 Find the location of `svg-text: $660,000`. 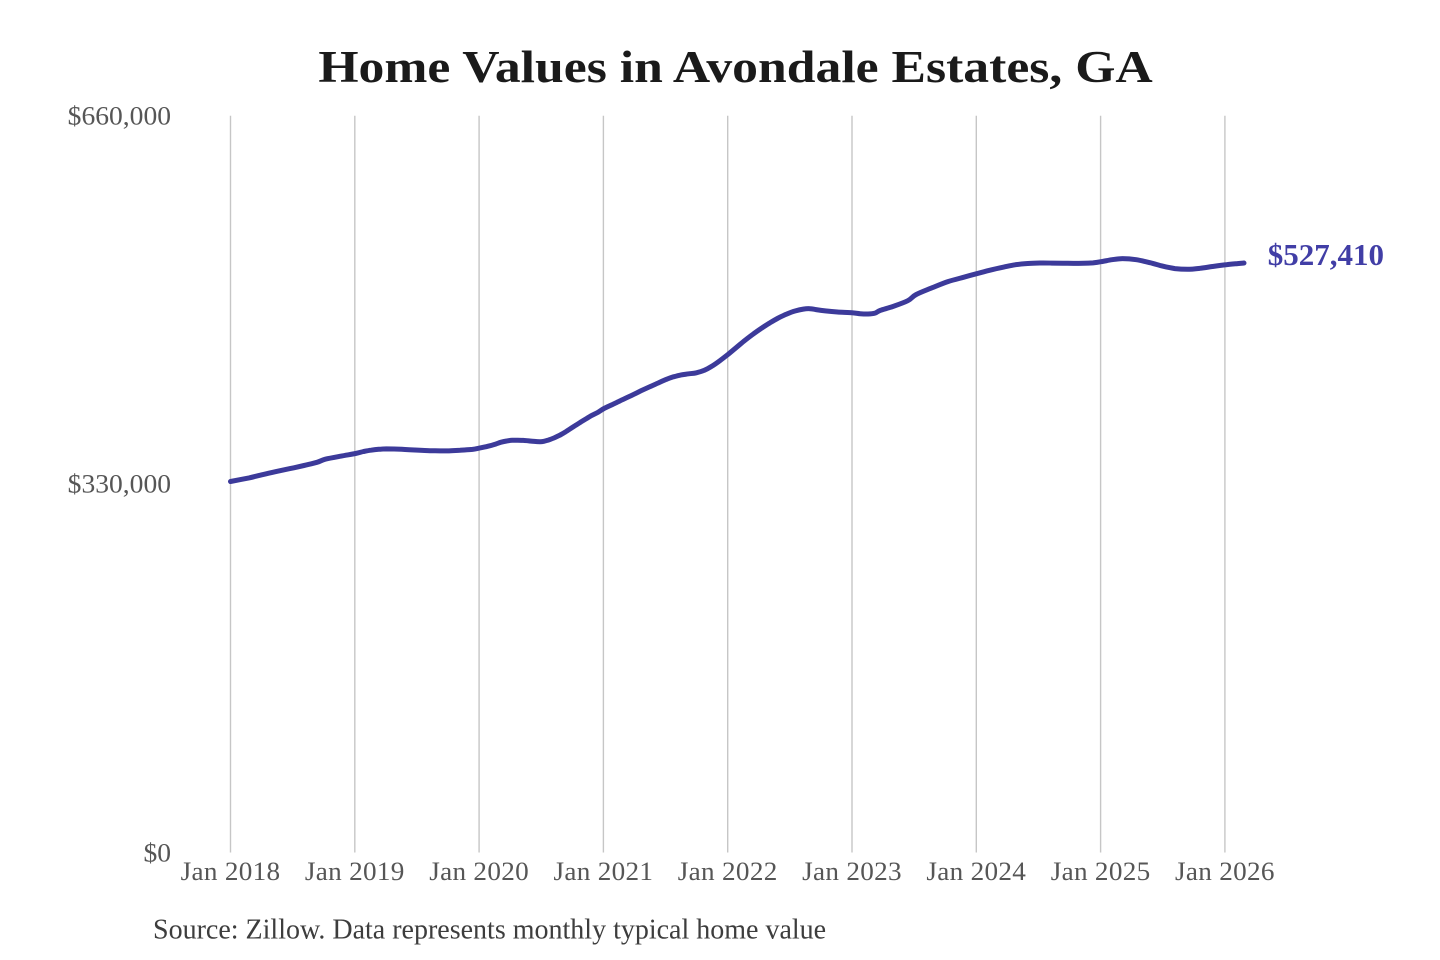

svg-text: $660,000 is located at coordinates (119, 115).